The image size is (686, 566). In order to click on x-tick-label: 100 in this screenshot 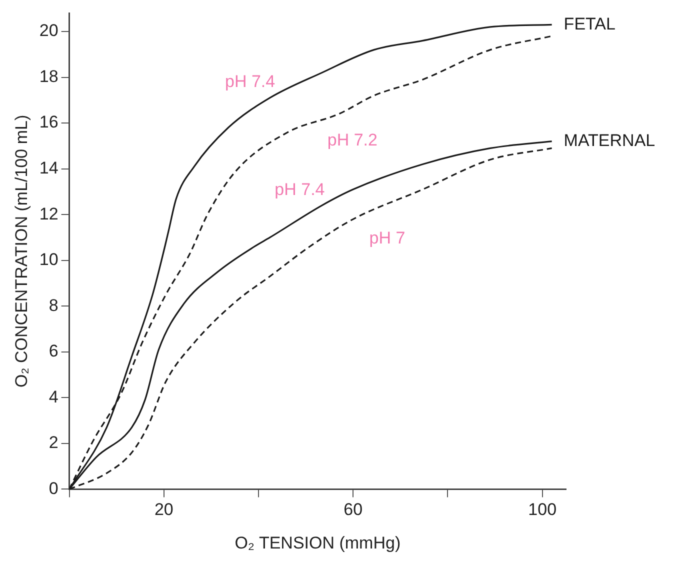, I will do `click(542, 510)`.